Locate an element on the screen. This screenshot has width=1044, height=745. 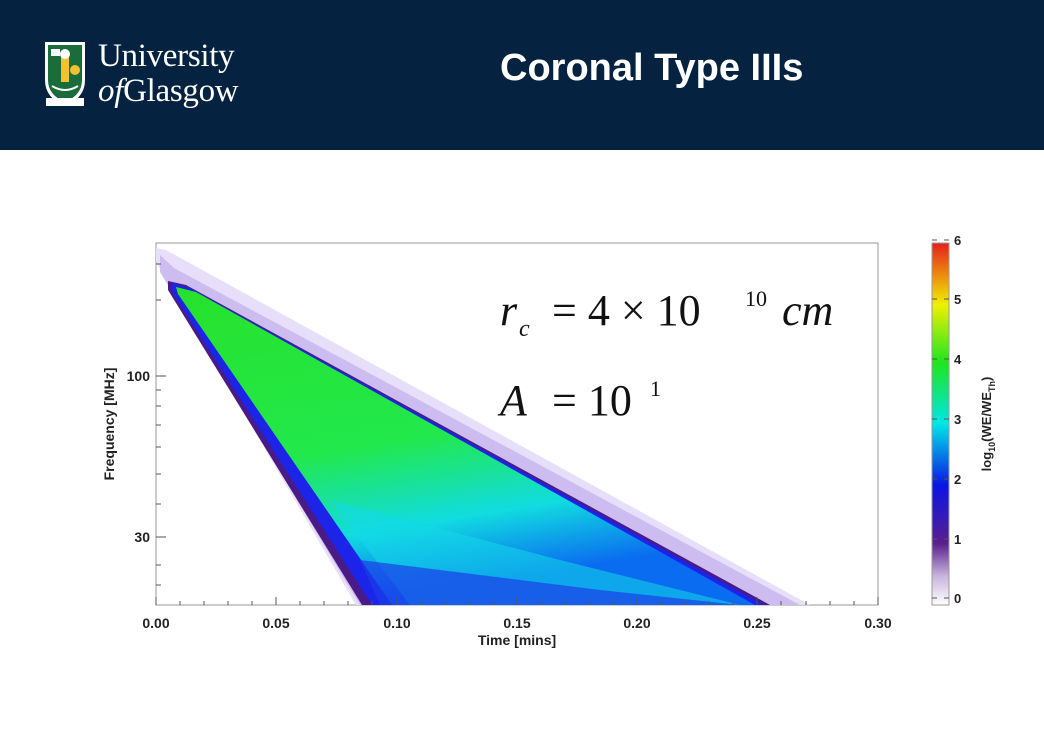
colorbar-tick-label: 6 is located at coordinates (957, 240).